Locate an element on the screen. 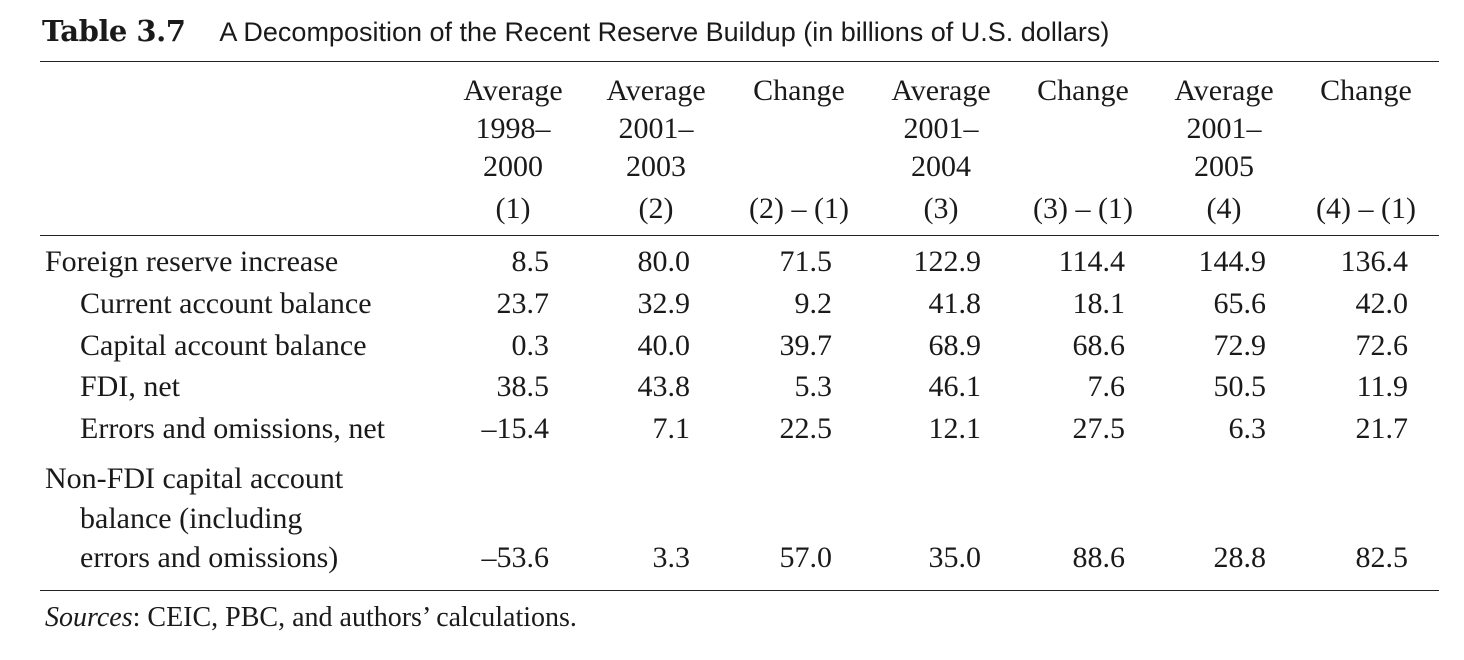 The height and width of the screenshot is (660, 1464). table-cell: 46.1 is located at coordinates (955, 386).